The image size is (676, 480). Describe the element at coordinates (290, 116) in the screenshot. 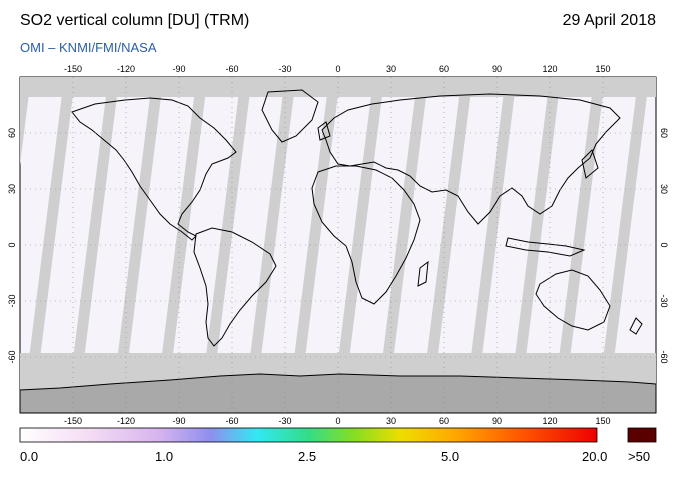

I see `greenland` at that location.